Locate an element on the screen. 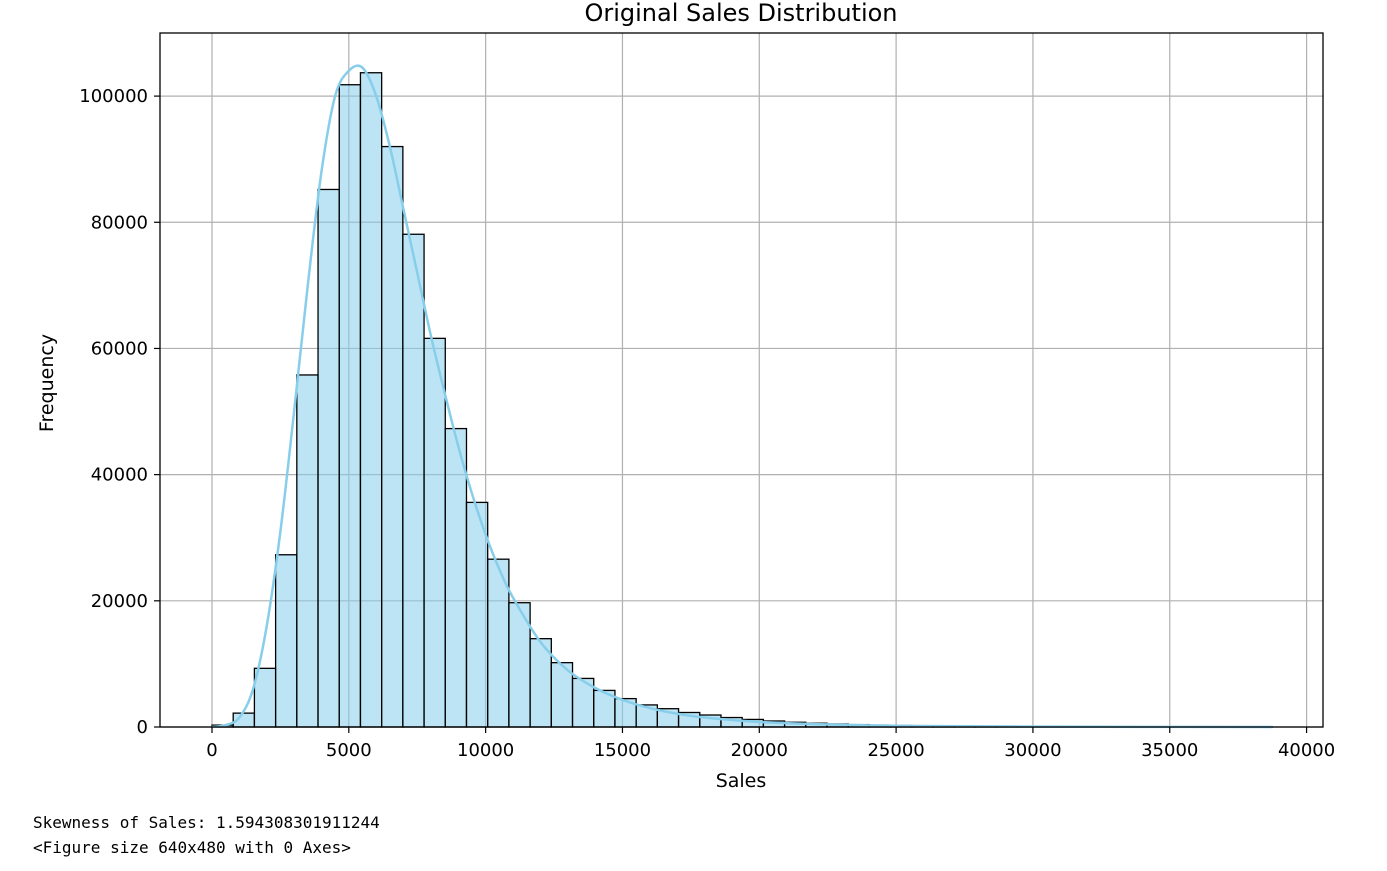 The image size is (1387, 871). skewness-output: Skewness of Sales: 1.594308301911244 is located at coordinates (206, 822).